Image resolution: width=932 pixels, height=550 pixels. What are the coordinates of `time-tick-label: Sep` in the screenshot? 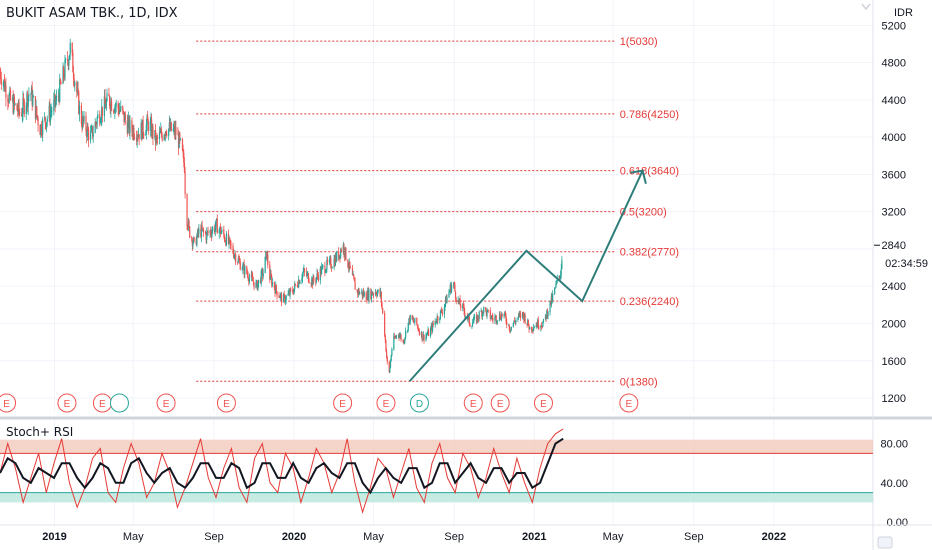 It's located at (214, 537).